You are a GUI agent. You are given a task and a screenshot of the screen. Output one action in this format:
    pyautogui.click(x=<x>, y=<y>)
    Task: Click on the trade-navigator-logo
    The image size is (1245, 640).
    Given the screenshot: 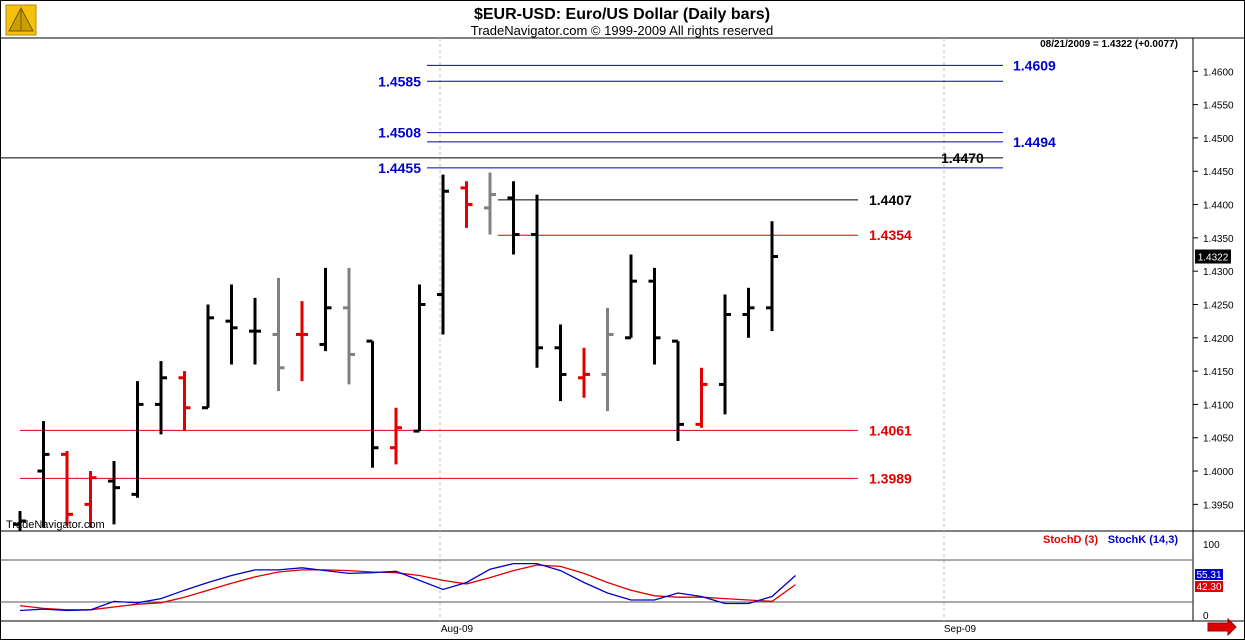 What is the action you would take?
    pyautogui.click(x=21, y=20)
    